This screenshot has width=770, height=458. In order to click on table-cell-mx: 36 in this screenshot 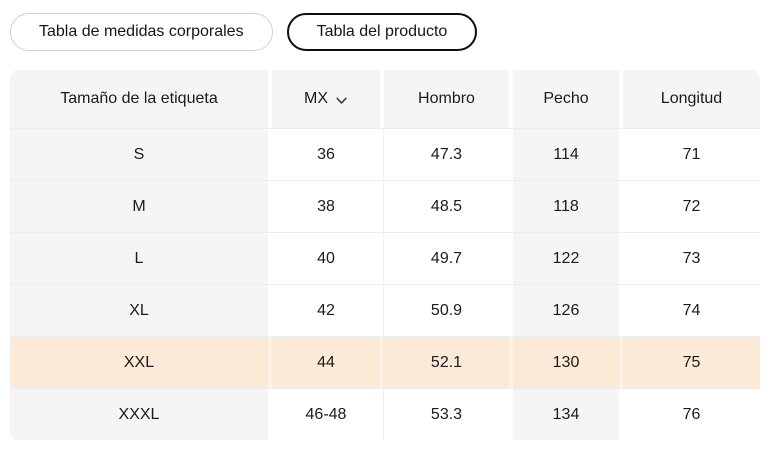, I will do `click(326, 154)`.